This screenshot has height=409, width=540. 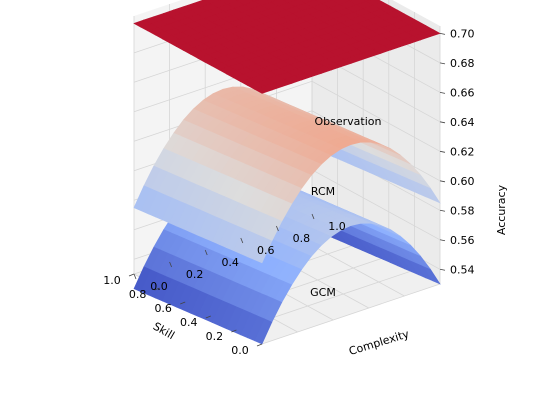 I want to click on x-tick-label: 1.0, so click(x=112, y=280).